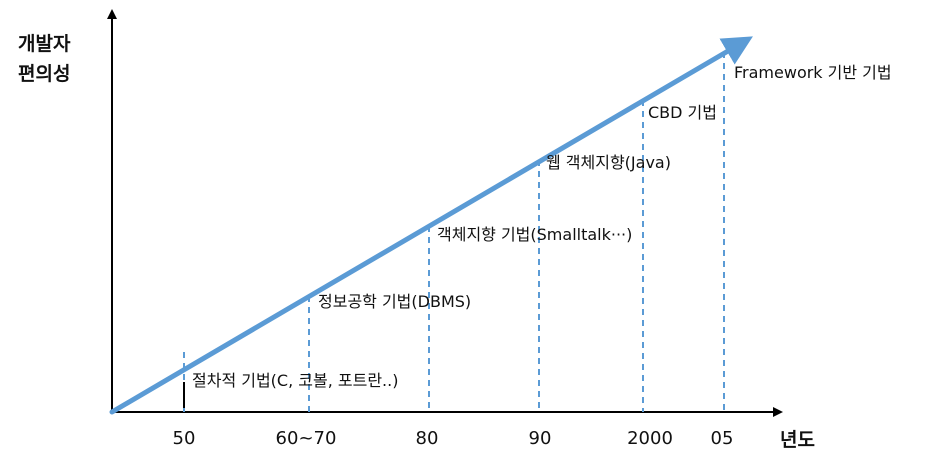 Image resolution: width=944 pixels, height=472 pixels. I want to click on stage-label-framework: Framework 기반 기법, so click(813, 72).